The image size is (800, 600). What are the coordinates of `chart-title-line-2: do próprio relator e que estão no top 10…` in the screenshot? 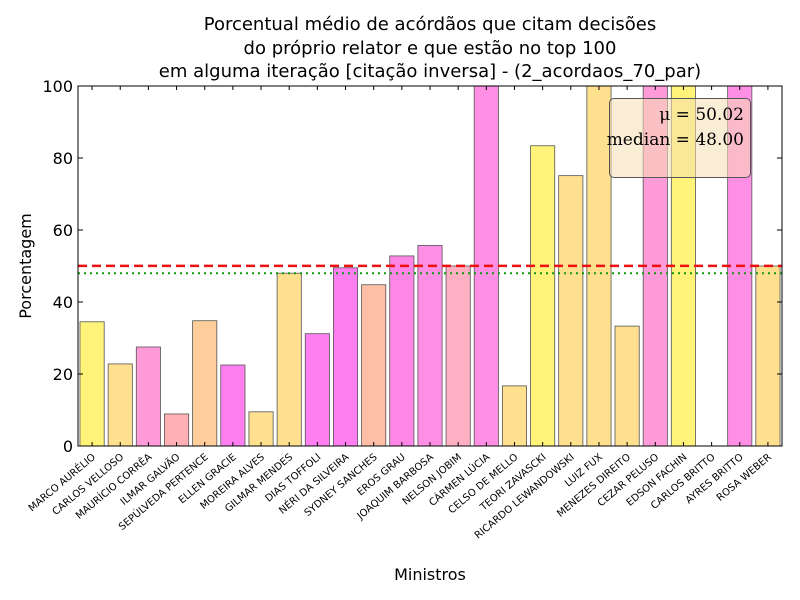 It's located at (430, 48).